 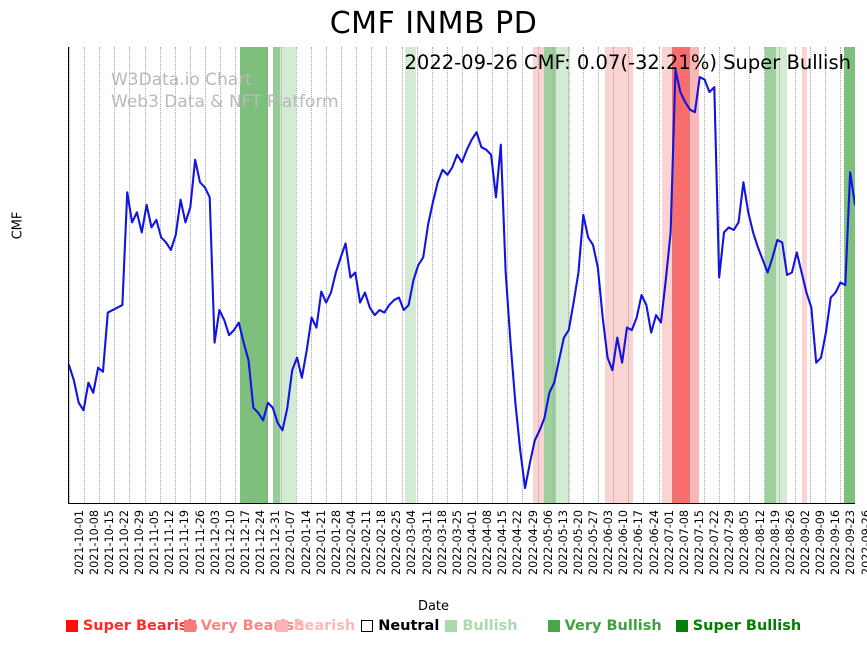 I want to click on x-tick-label: 2022-04-01, so click(x=472, y=543).